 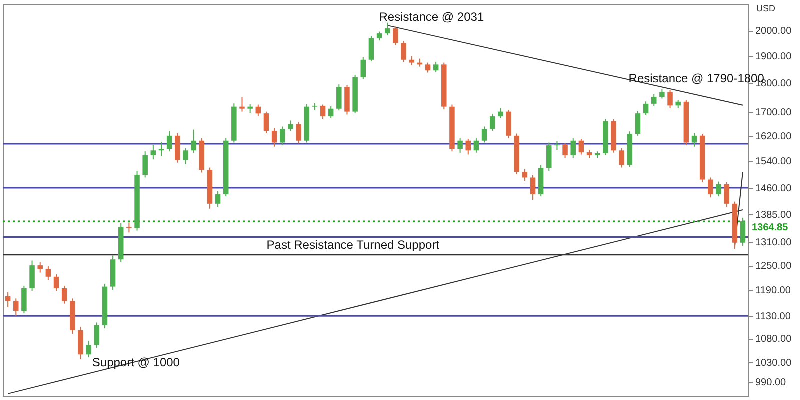 What do you see at coordinates (774, 136) in the screenshot?
I see `y-tick-label: 1620.00` at bounding box center [774, 136].